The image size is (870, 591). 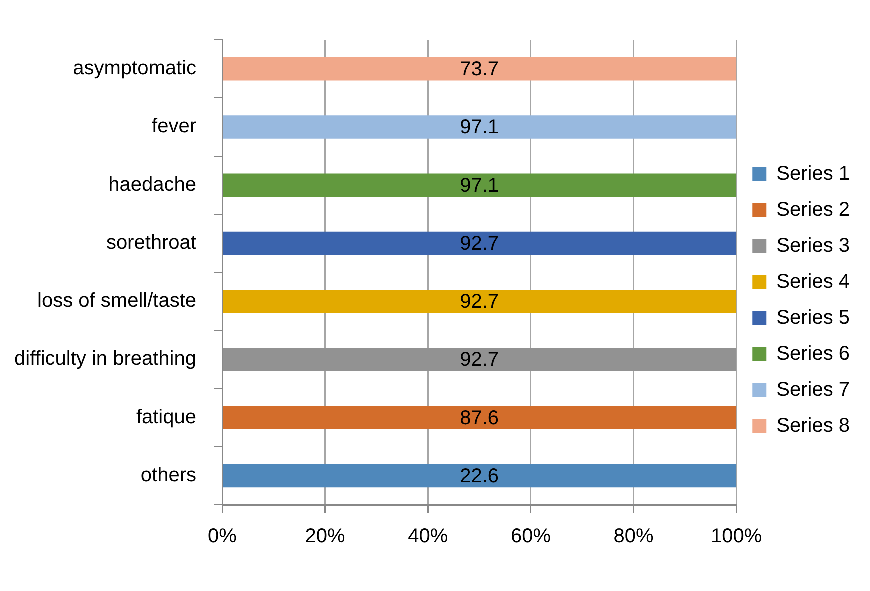 What do you see at coordinates (325, 537) in the screenshot?
I see `x-tick-label: 20%` at bounding box center [325, 537].